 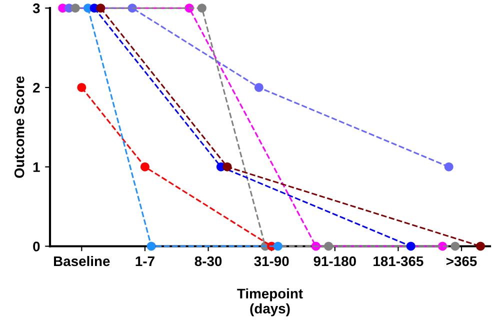 What do you see at coordinates (19, 127) in the screenshot?
I see `y-axis-title: Outcome Score` at bounding box center [19, 127].